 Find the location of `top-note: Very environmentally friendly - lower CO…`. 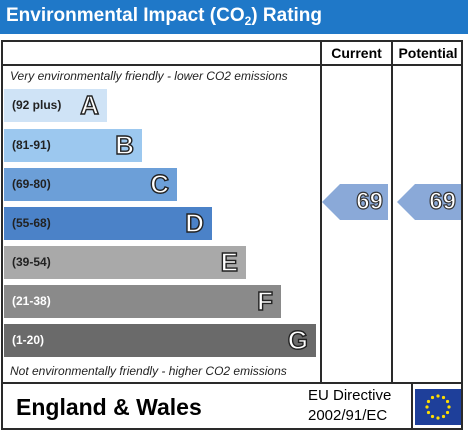

top-note: Very environmentally friendly - lower CO… is located at coordinates (149, 76).